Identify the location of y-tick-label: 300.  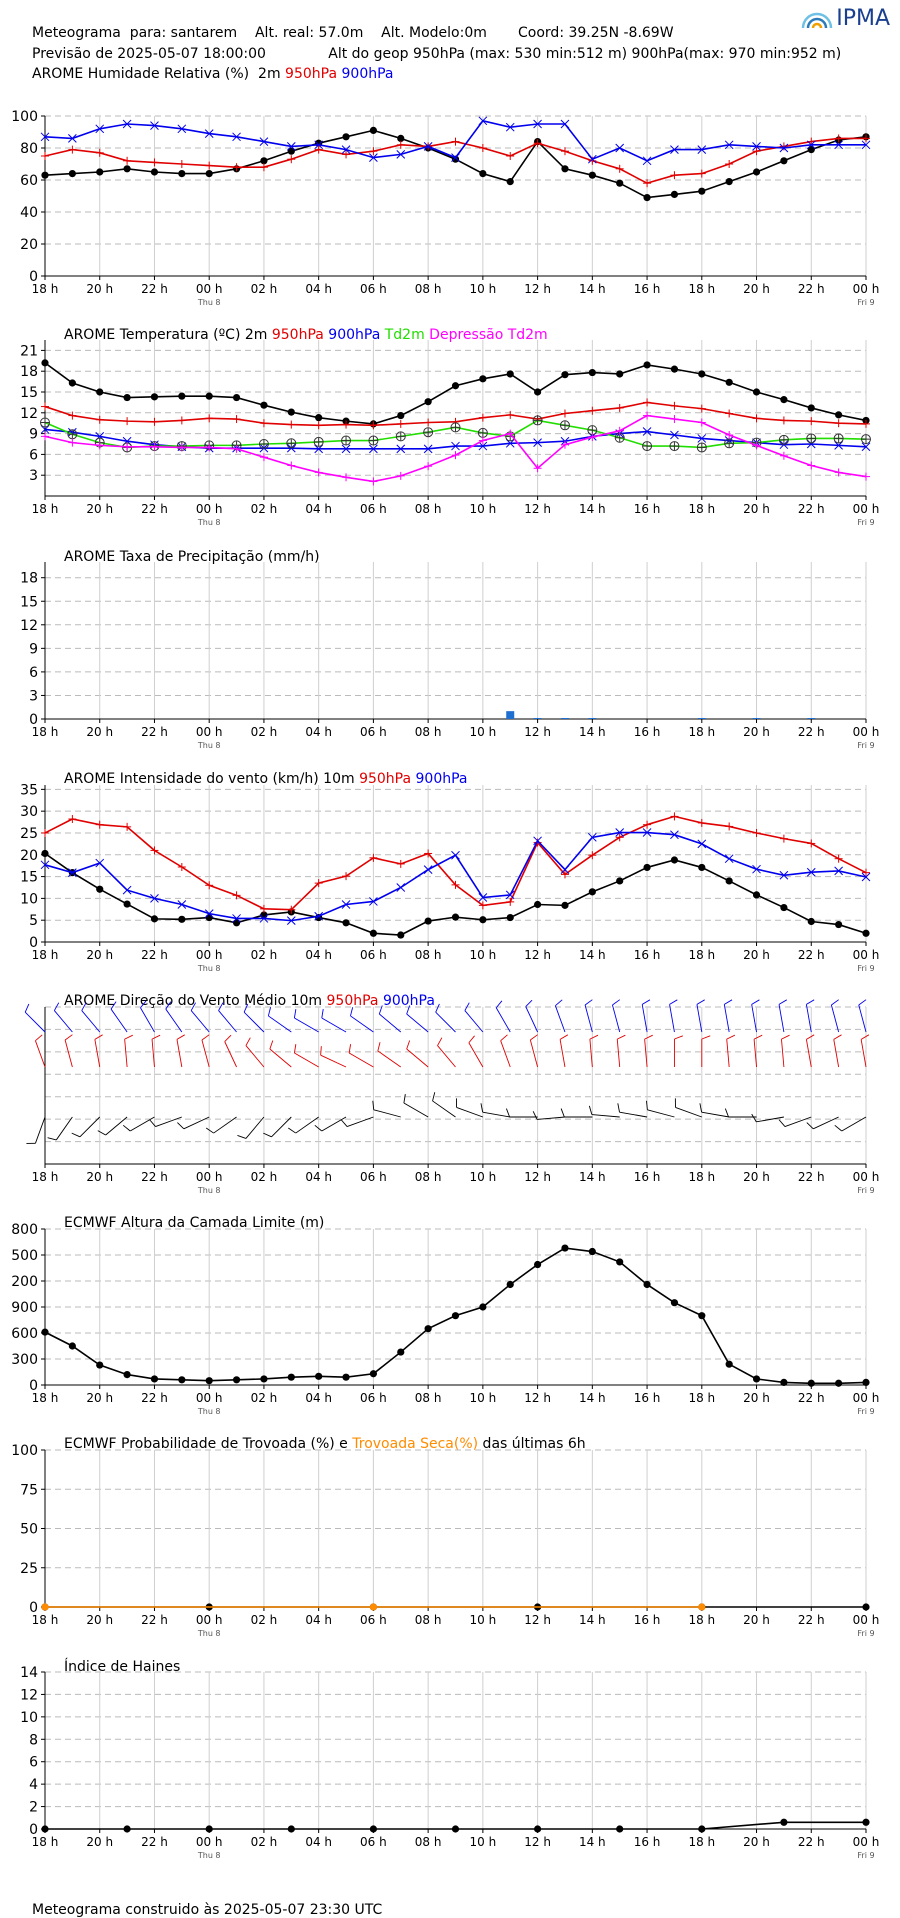
(24, 1360).